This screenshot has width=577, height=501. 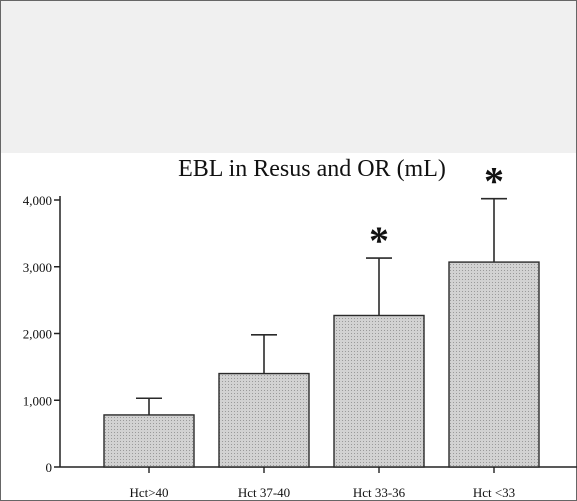 I want to click on x-category-label: Hct>40, so click(x=148, y=492).